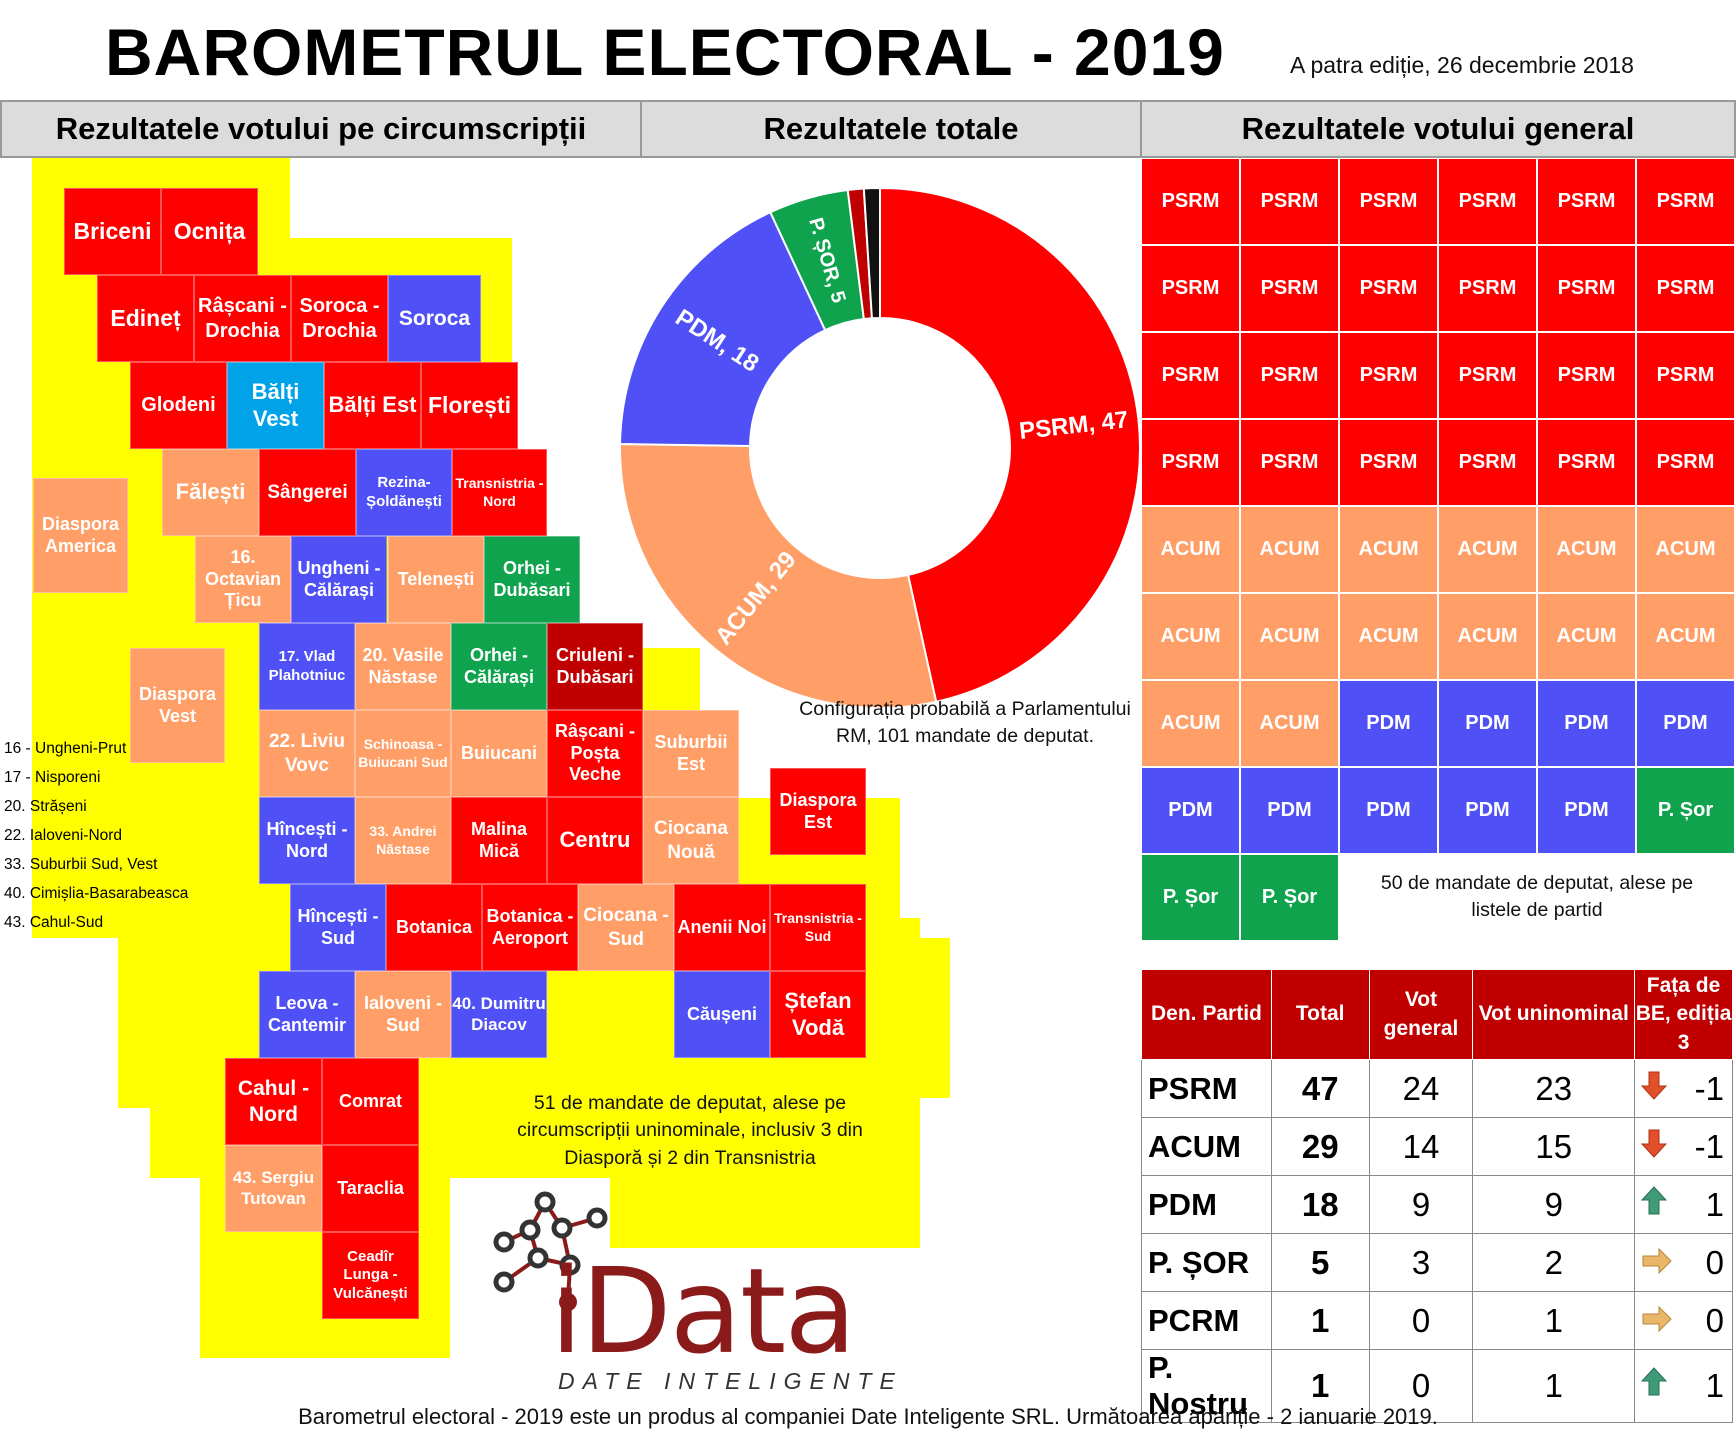 The height and width of the screenshot is (1440, 1736). Describe the element at coordinates (1554, 1014) in the screenshot. I see `col-header-uninominal: Vot uninominal` at that location.